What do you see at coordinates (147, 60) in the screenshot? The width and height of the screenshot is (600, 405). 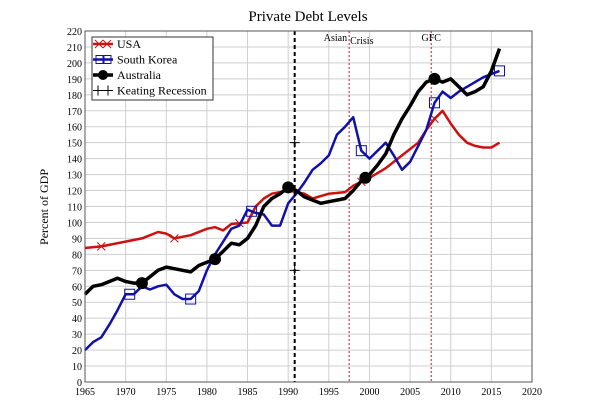 I see `legend-label-south-korea: South Korea` at bounding box center [147, 60].